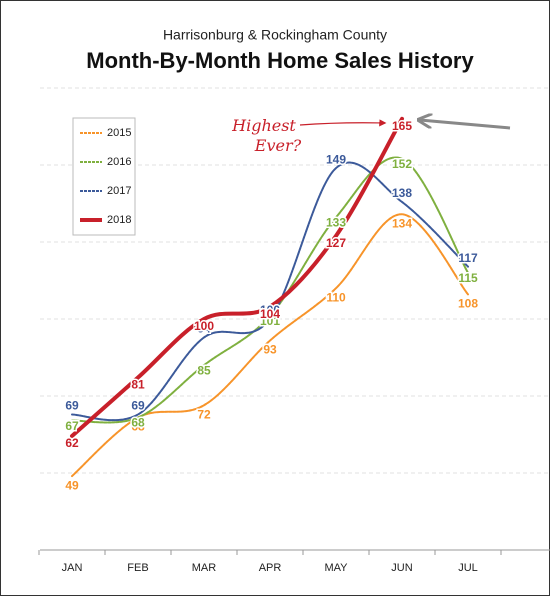  What do you see at coordinates (72, 443) in the screenshot?
I see `data-label: 62` at bounding box center [72, 443].